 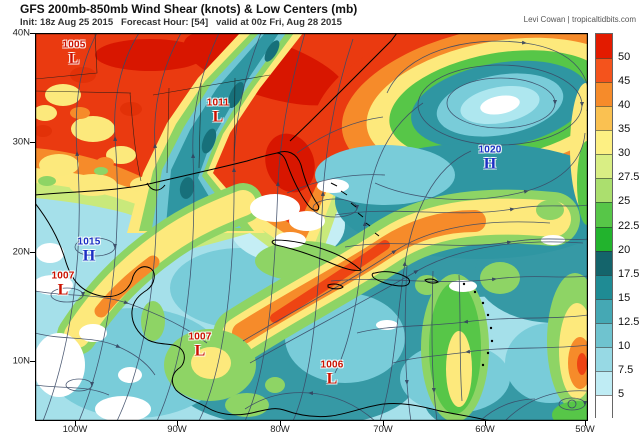 I want to click on lat-label-20N: 20N, so click(x=21, y=252).